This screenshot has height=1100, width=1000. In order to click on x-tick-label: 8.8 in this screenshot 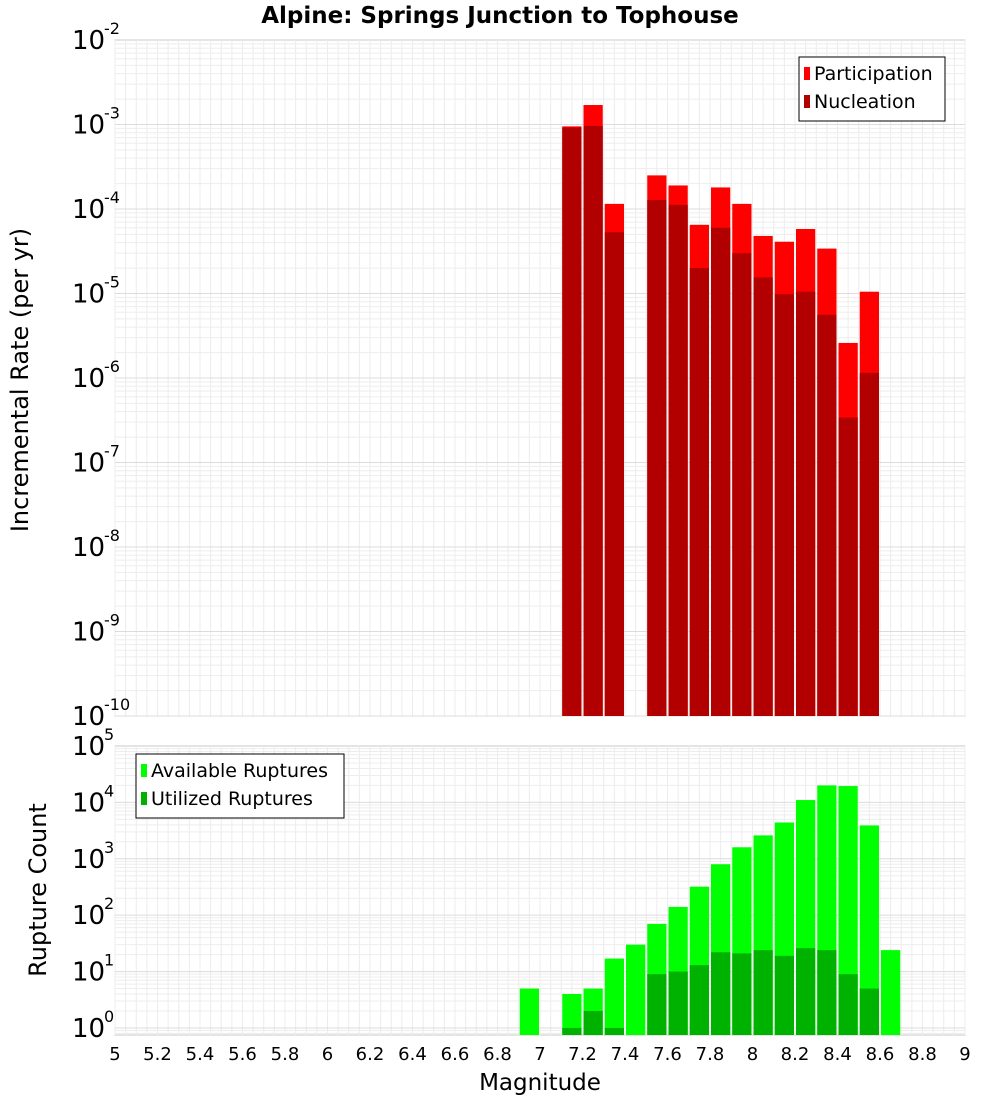, I will do `click(922, 1054)`.